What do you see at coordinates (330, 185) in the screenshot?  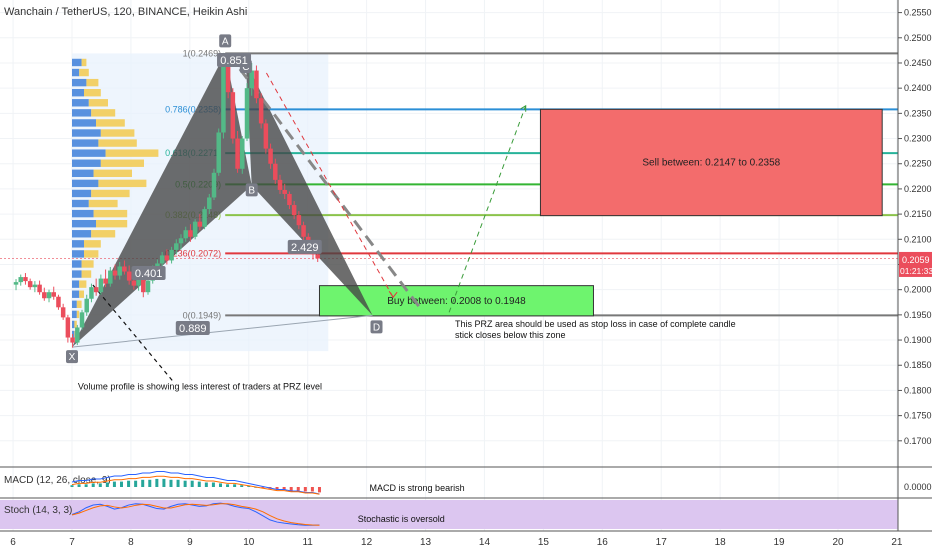 I see `projection-line-red` at bounding box center [330, 185].